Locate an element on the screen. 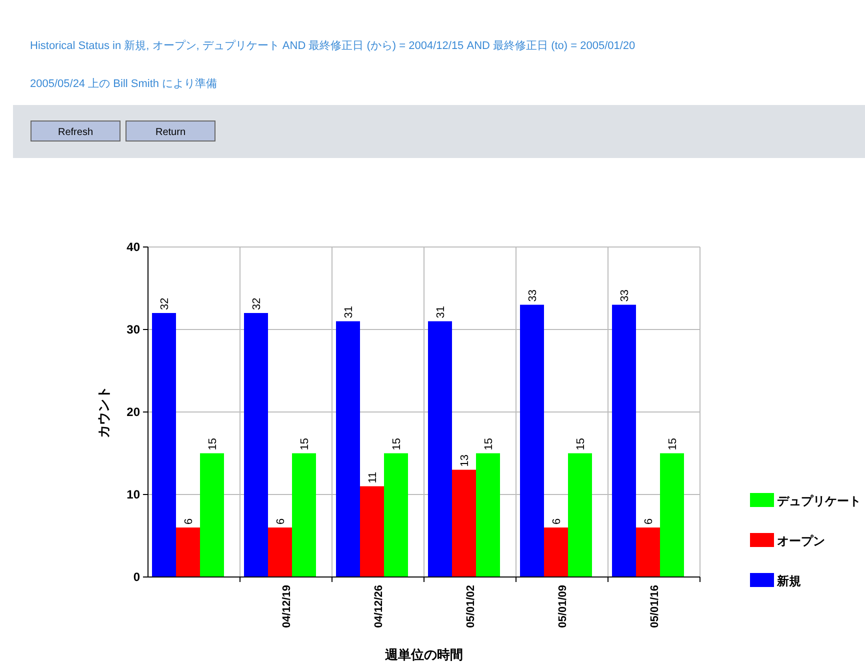 This screenshot has width=865, height=663. y-tick-label: 30 is located at coordinates (133, 329).